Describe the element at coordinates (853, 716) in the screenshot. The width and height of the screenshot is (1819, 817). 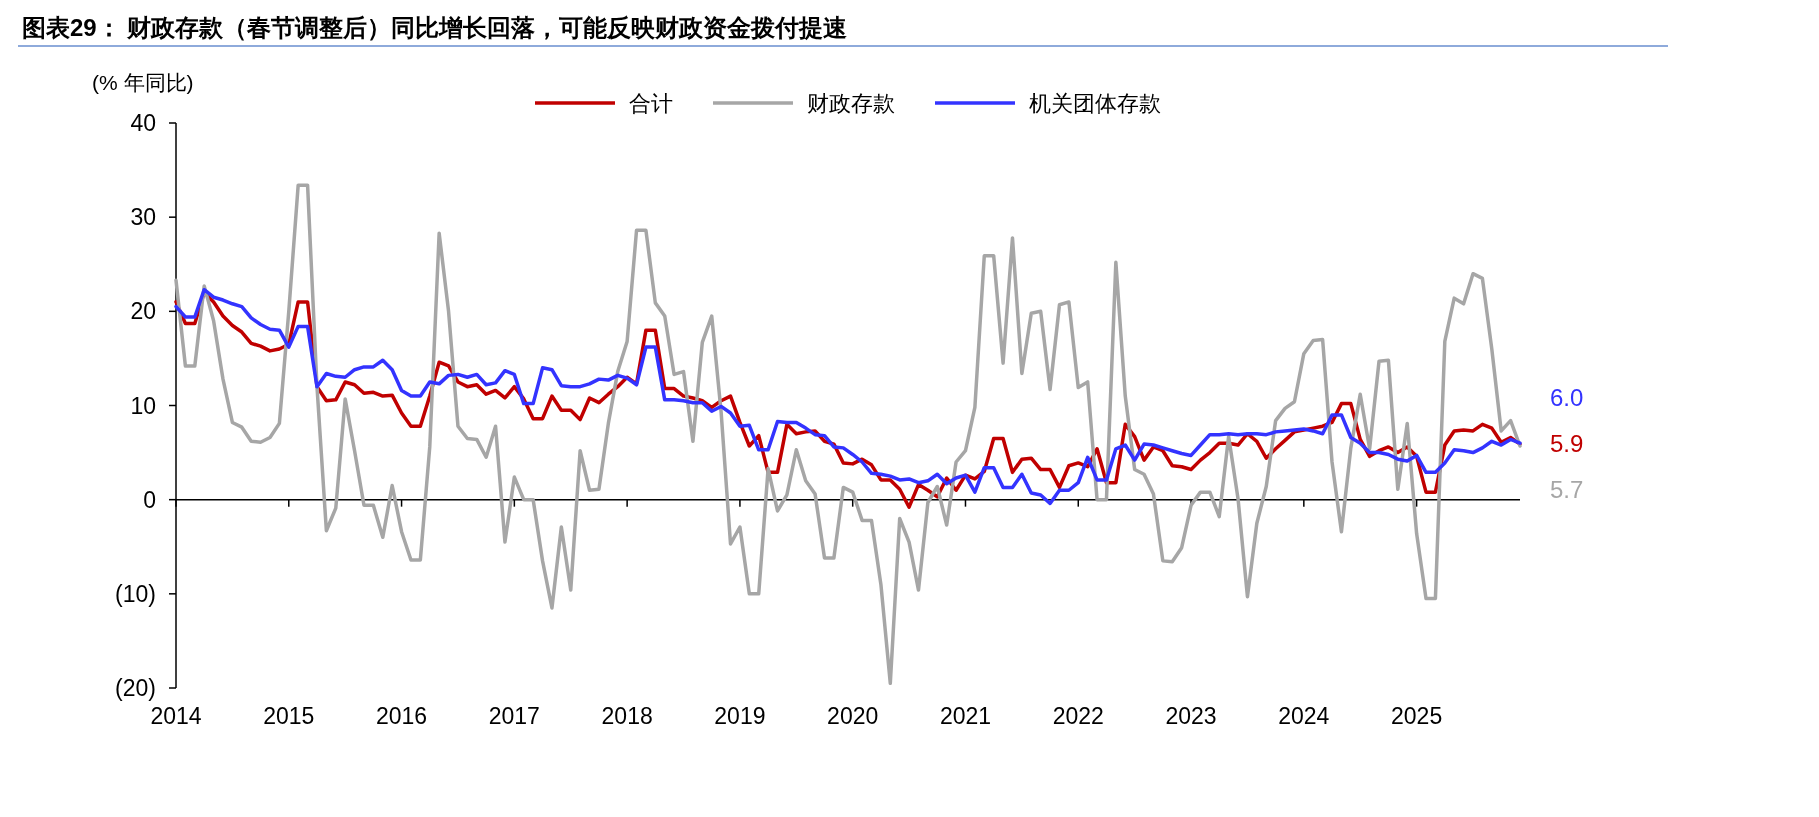
I see `x-tick-label: 2020` at that location.